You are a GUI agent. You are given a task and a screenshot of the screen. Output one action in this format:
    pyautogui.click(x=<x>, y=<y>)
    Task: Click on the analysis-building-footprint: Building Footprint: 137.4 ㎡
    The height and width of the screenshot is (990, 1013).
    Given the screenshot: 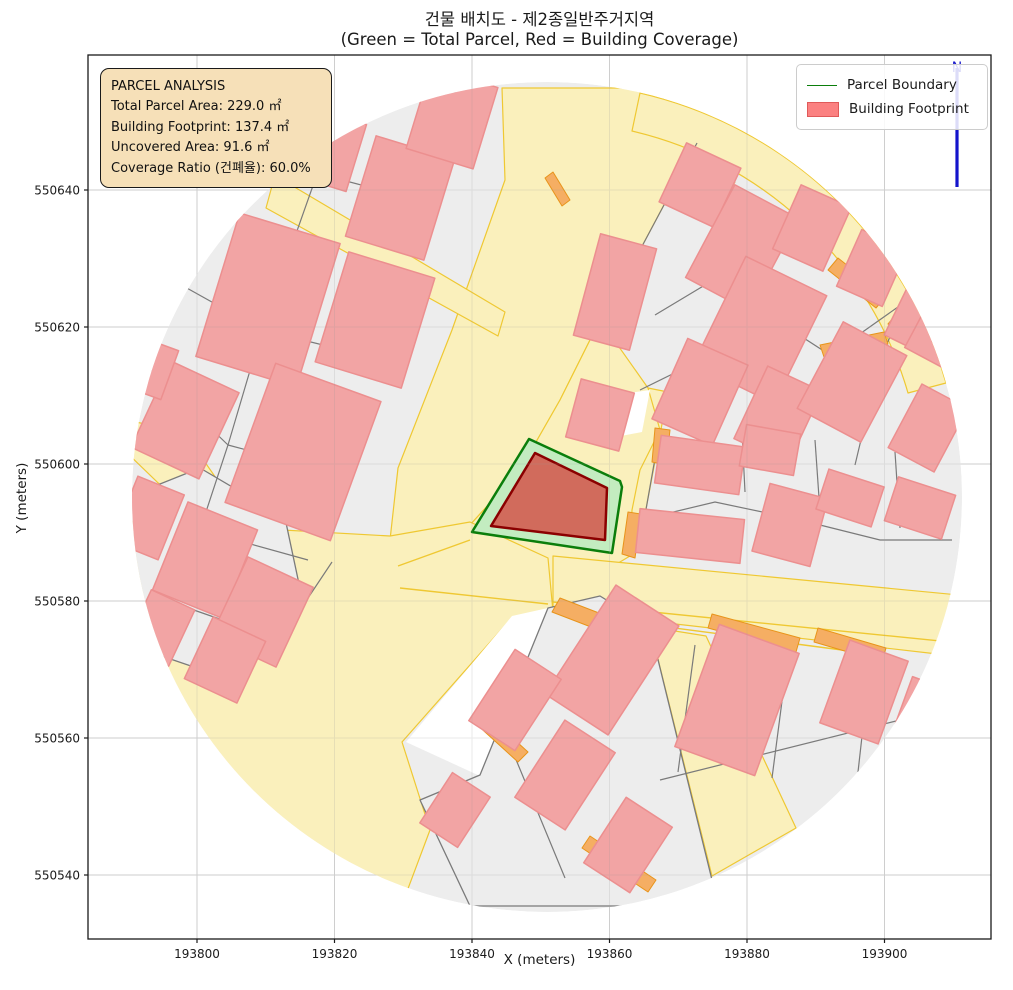 What is the action you would take?
    pyautogui.click(x=200, y=127)
    